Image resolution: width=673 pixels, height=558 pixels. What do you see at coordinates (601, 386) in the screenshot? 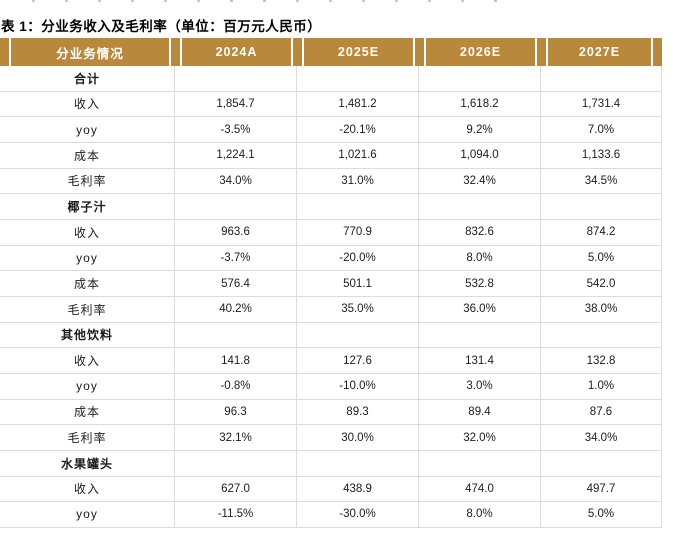
I see `value-cell: 1.0%` at bounding box center [601, 386].